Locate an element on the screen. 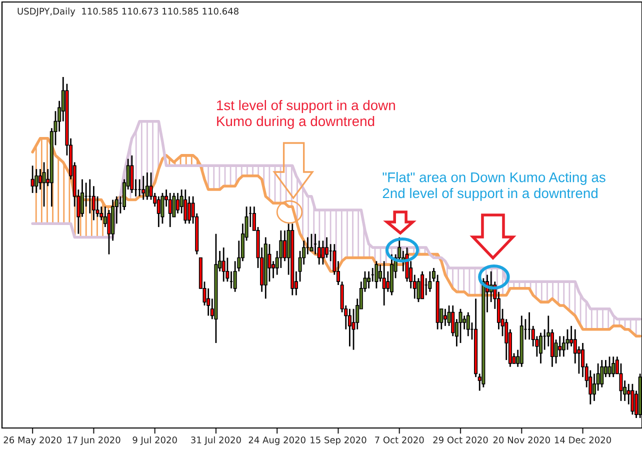 The image size is (642, 450). chart-title: USDJPY,Daily 110.585 110.673 110.585 110.648 is located at coordinates (128, 12).